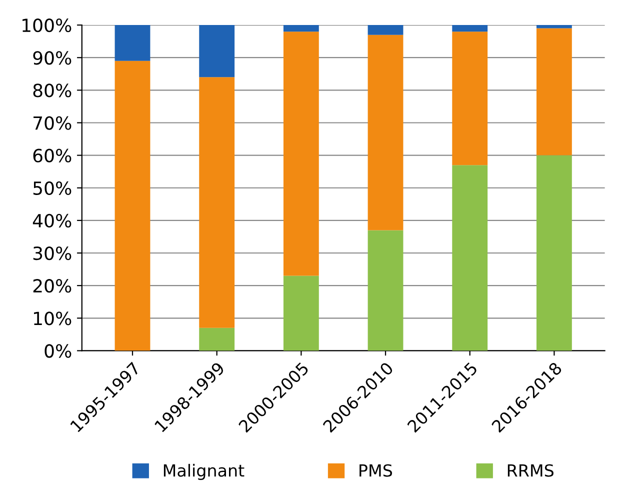 The image size is (630, 501). I want to click on y-tick-label: 0%, so click(58, 351).